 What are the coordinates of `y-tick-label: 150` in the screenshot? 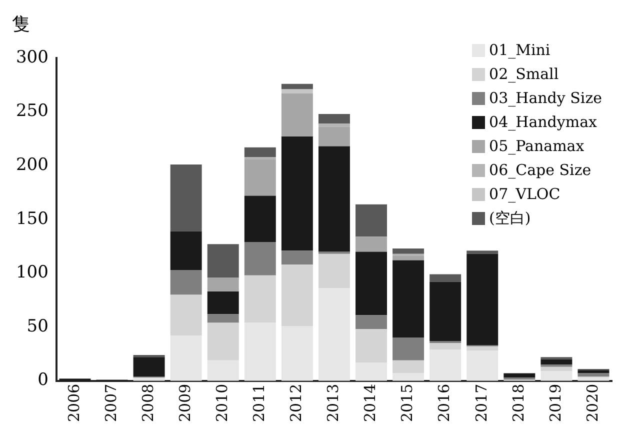 It's located at (32, 218).